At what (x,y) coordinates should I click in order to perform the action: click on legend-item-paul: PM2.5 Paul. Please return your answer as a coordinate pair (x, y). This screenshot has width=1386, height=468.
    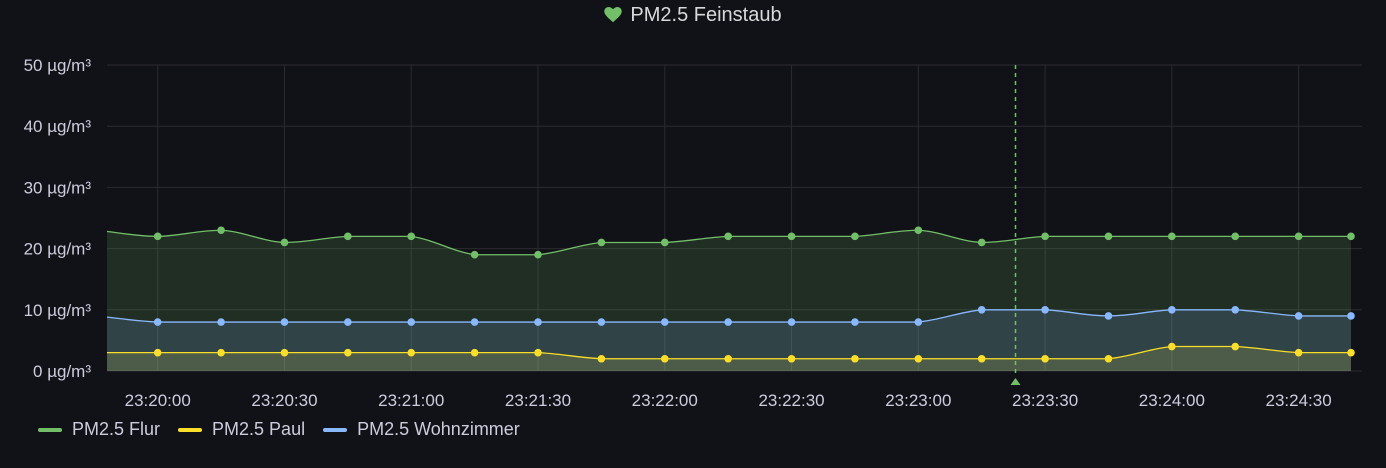
    Looking at the image, I should click on (241, 429).